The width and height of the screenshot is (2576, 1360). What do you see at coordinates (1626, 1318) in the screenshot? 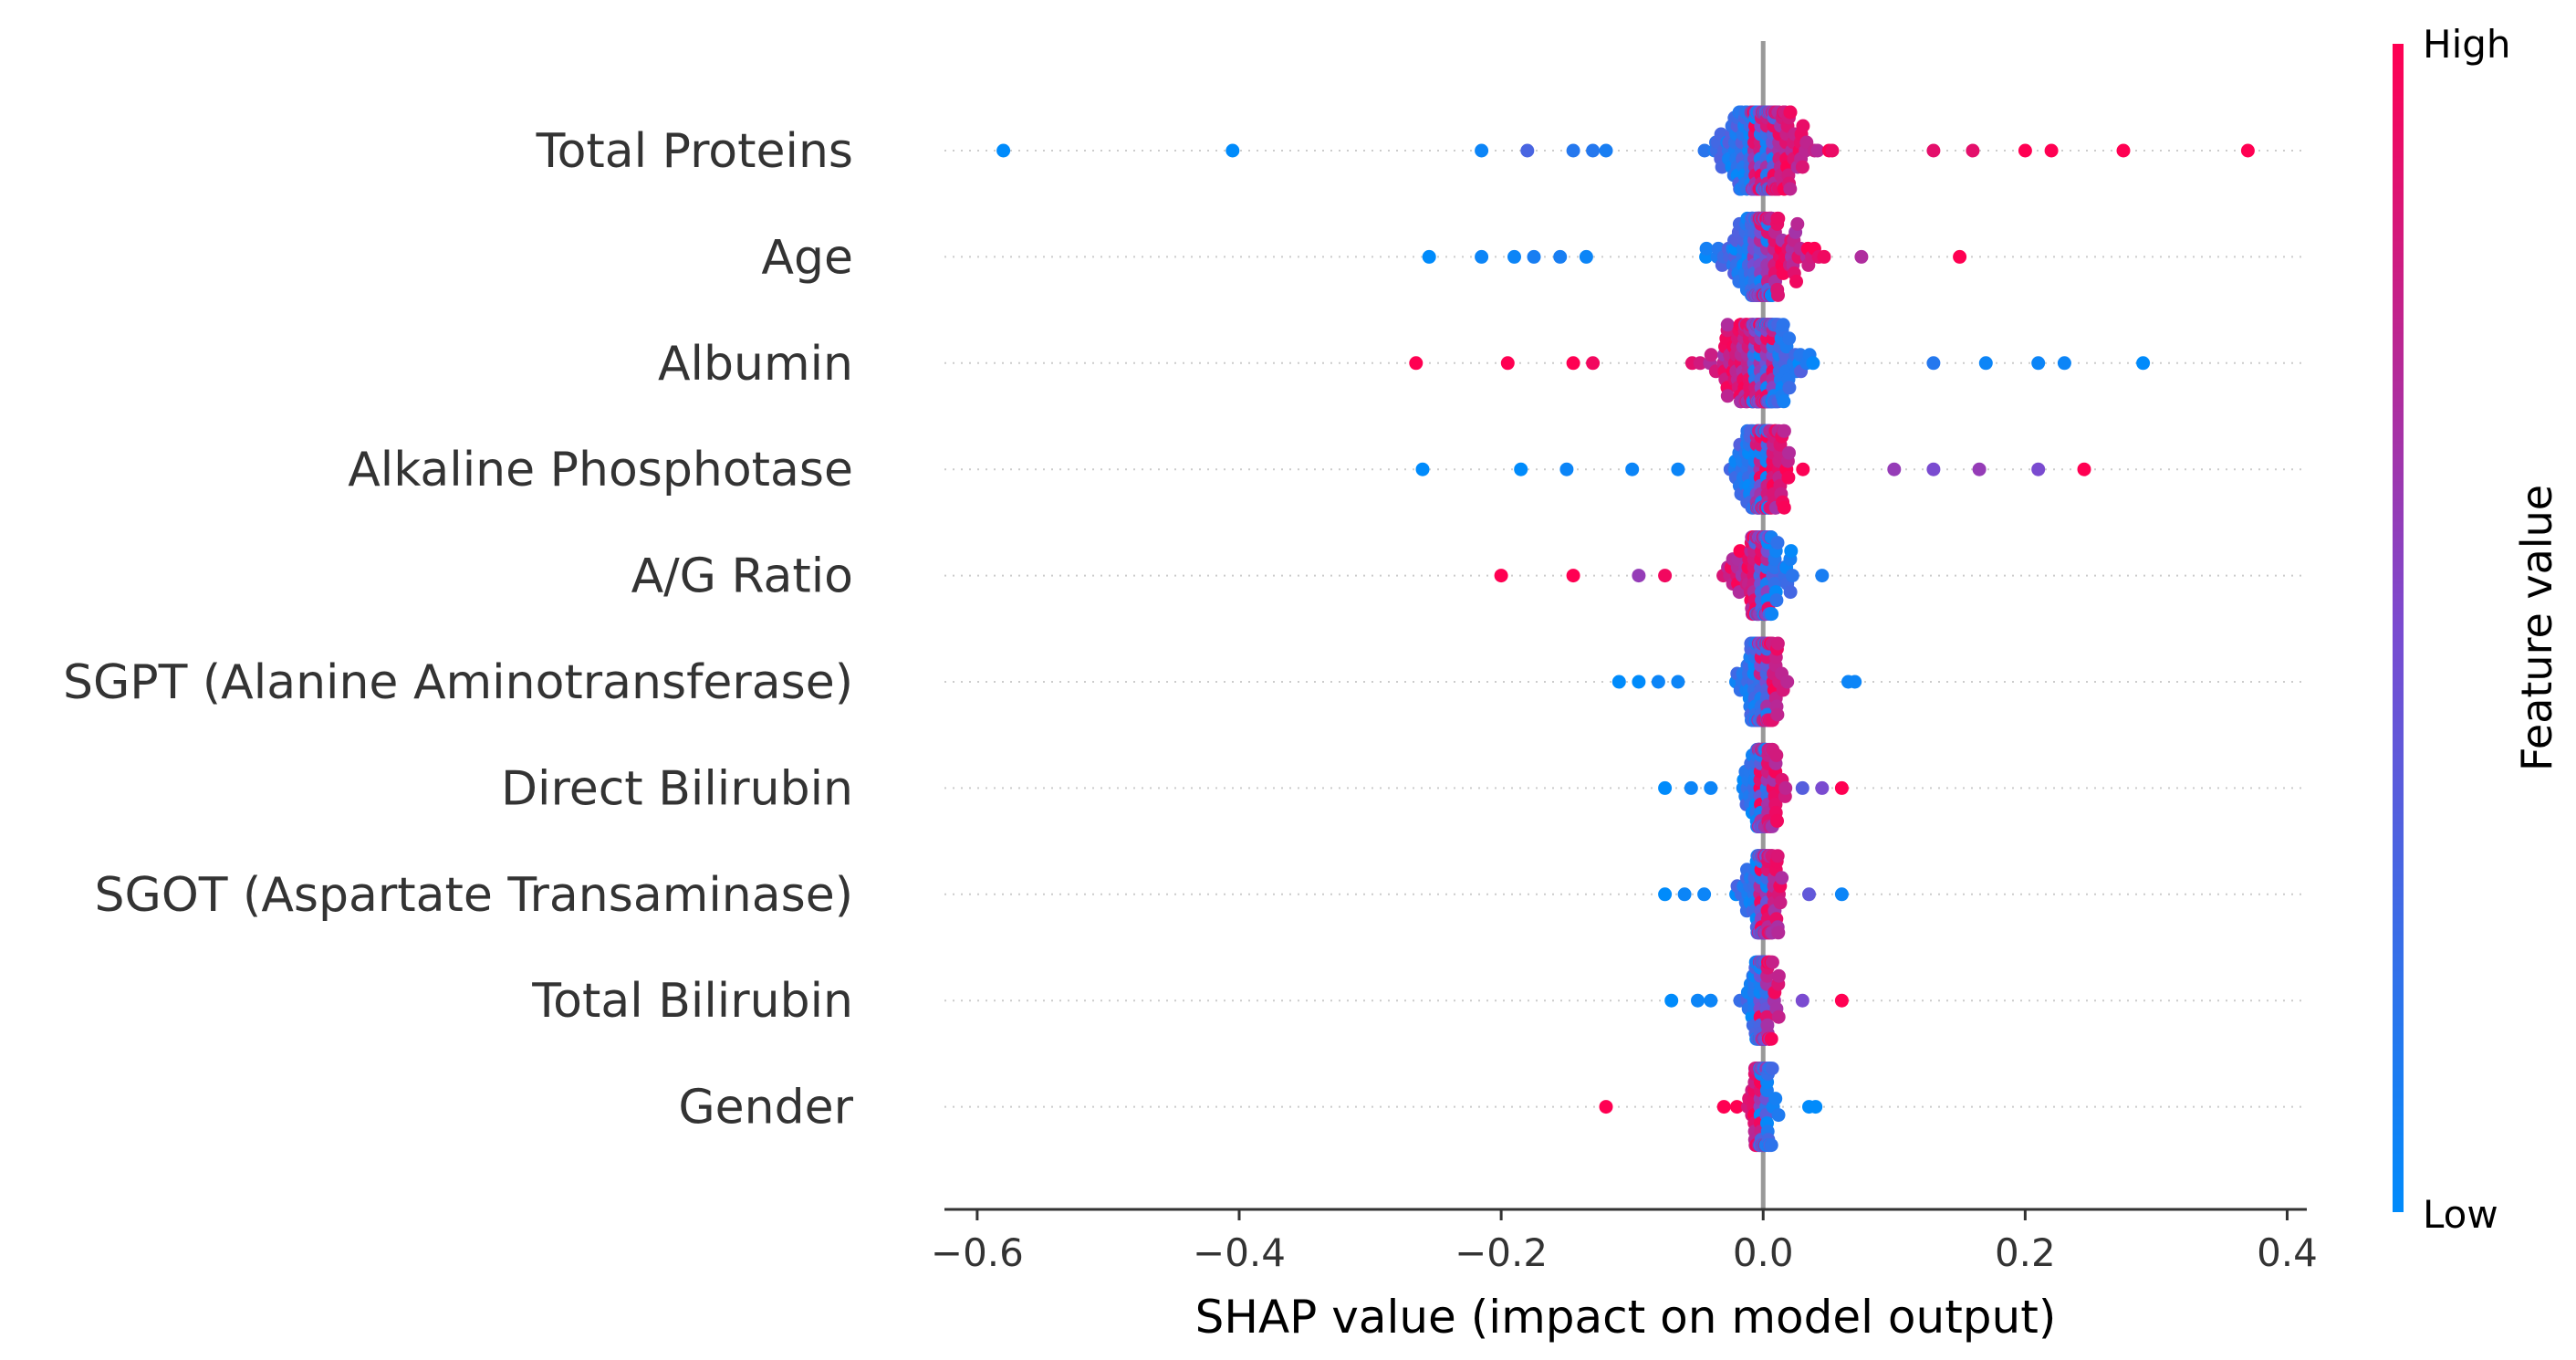
I see `x-axis-title: SHAP value (impact on model output)` at bounding box center [1626, 1318].